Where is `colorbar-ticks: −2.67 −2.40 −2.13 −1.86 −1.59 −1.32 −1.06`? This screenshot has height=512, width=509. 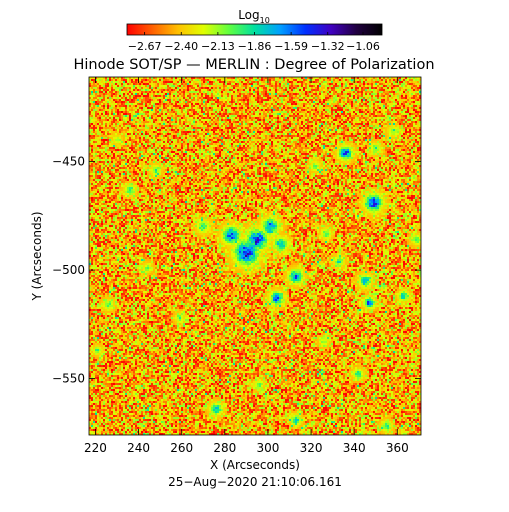
colorbar-ticks: −2.67 −2.40 −2.13 −1.86 −1.59 −1.32 −1.06 is located at coordinates (254, 42).